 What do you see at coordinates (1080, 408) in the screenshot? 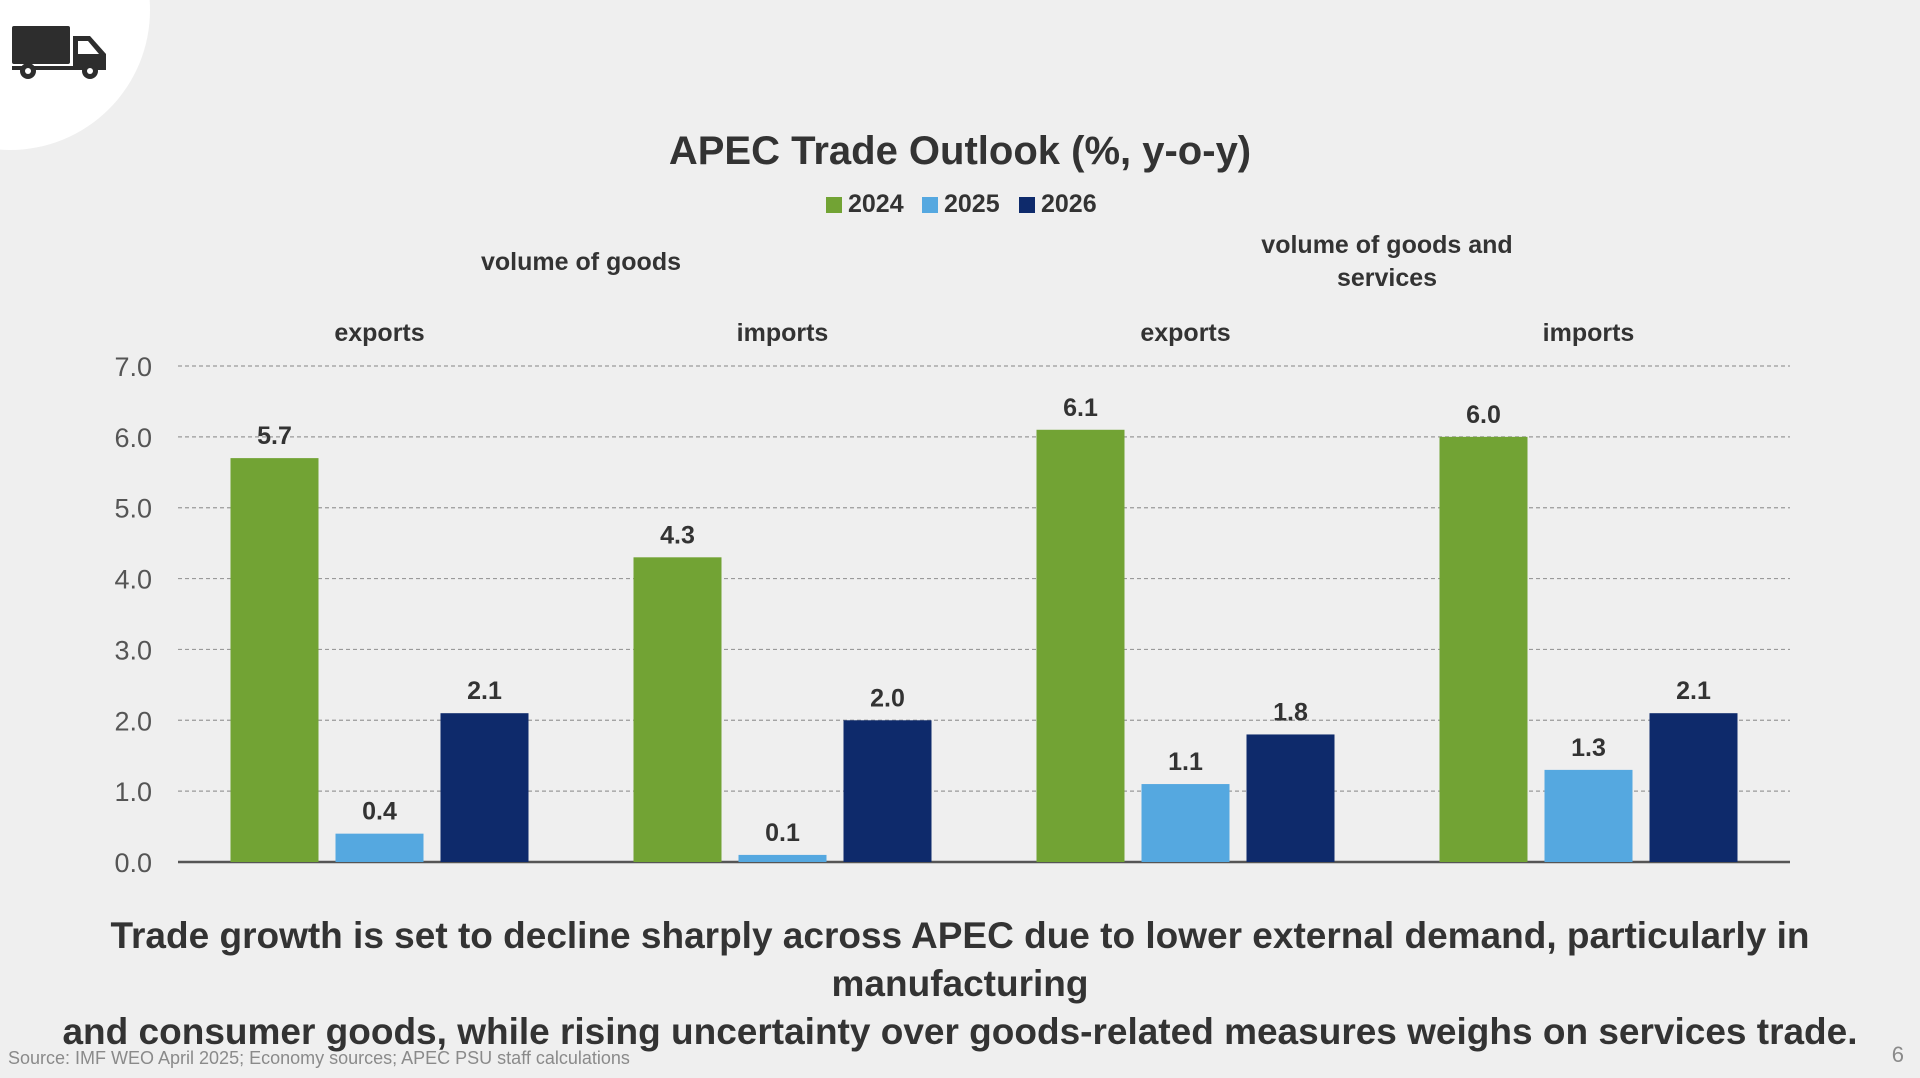
I see `data-label: 6.1` at bounding box center [1080, 408].